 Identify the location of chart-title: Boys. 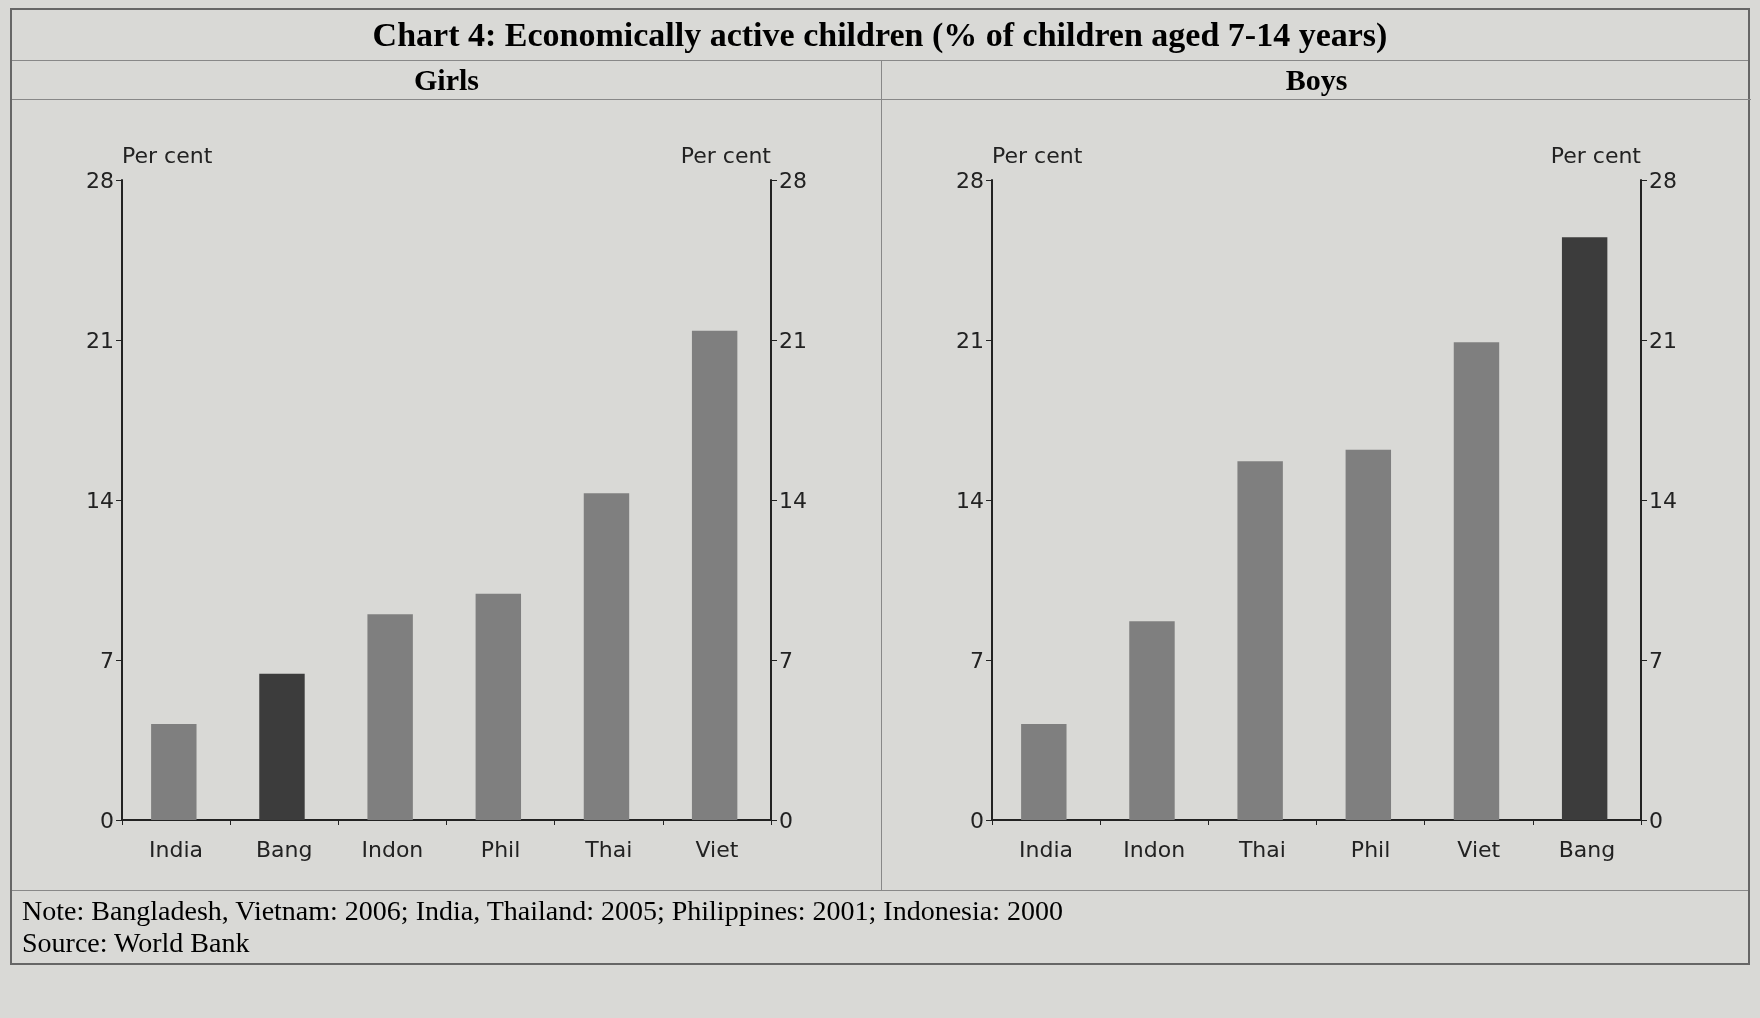
(1316, 80).